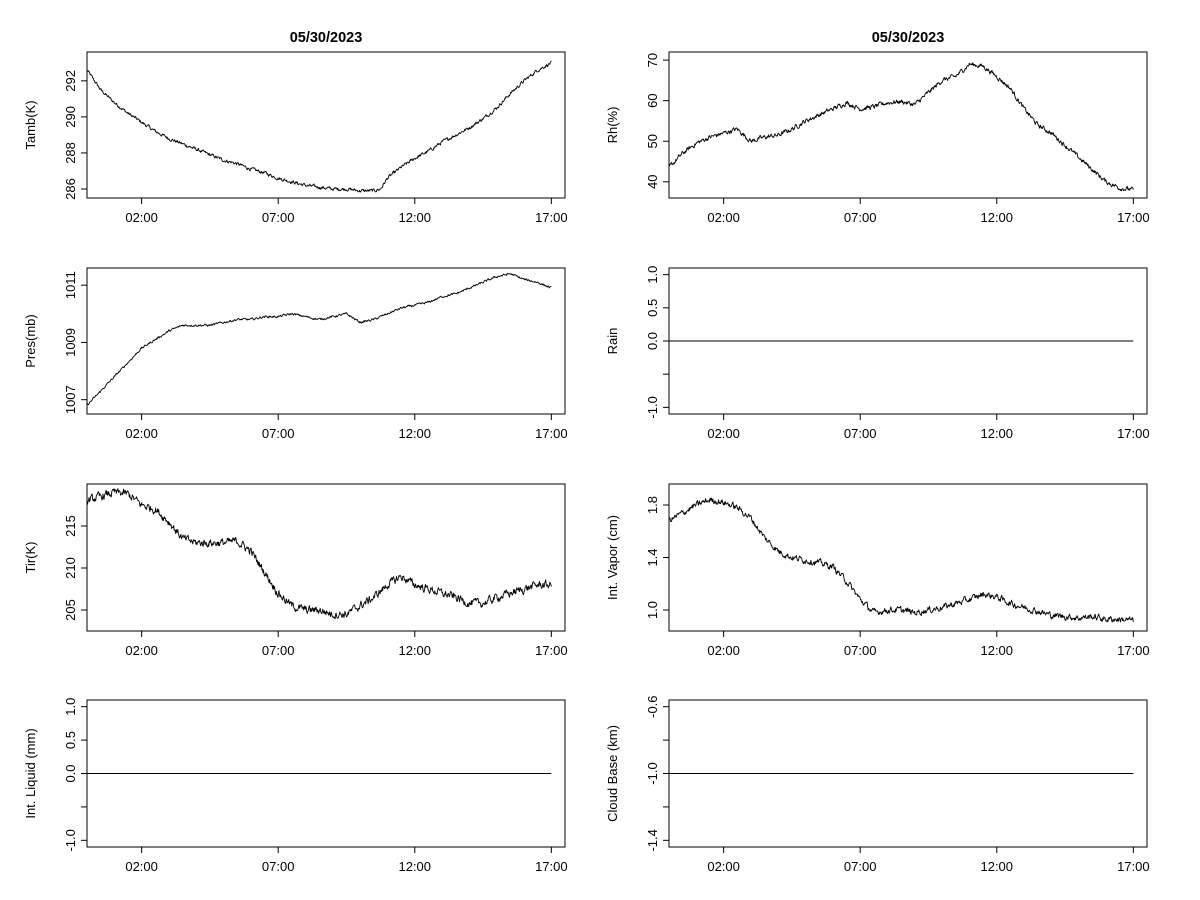  What do you see at coordinates (30, 557) in the screenshot?
I see `y-axis-label: Tir(K)` at bounding box center [30, 557].